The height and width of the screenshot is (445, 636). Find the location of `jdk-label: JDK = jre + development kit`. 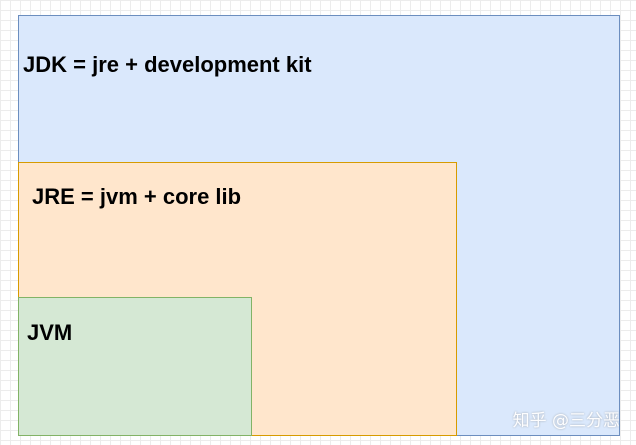

jdk-label: JDK = jre + development kit is located at coordinates (167, 64).